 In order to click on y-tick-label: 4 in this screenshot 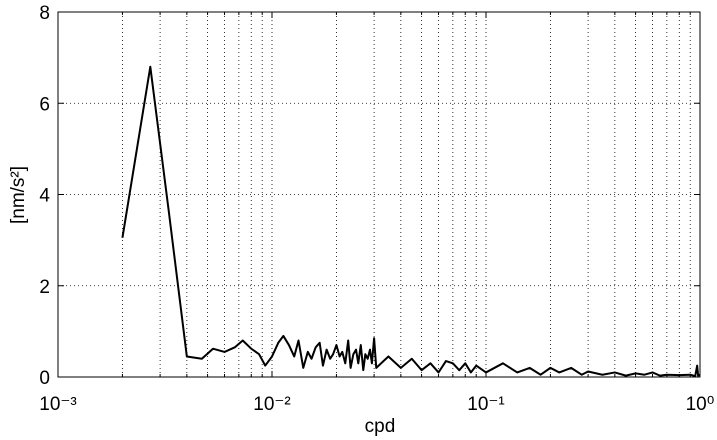, I will do `click(44, 196)`.